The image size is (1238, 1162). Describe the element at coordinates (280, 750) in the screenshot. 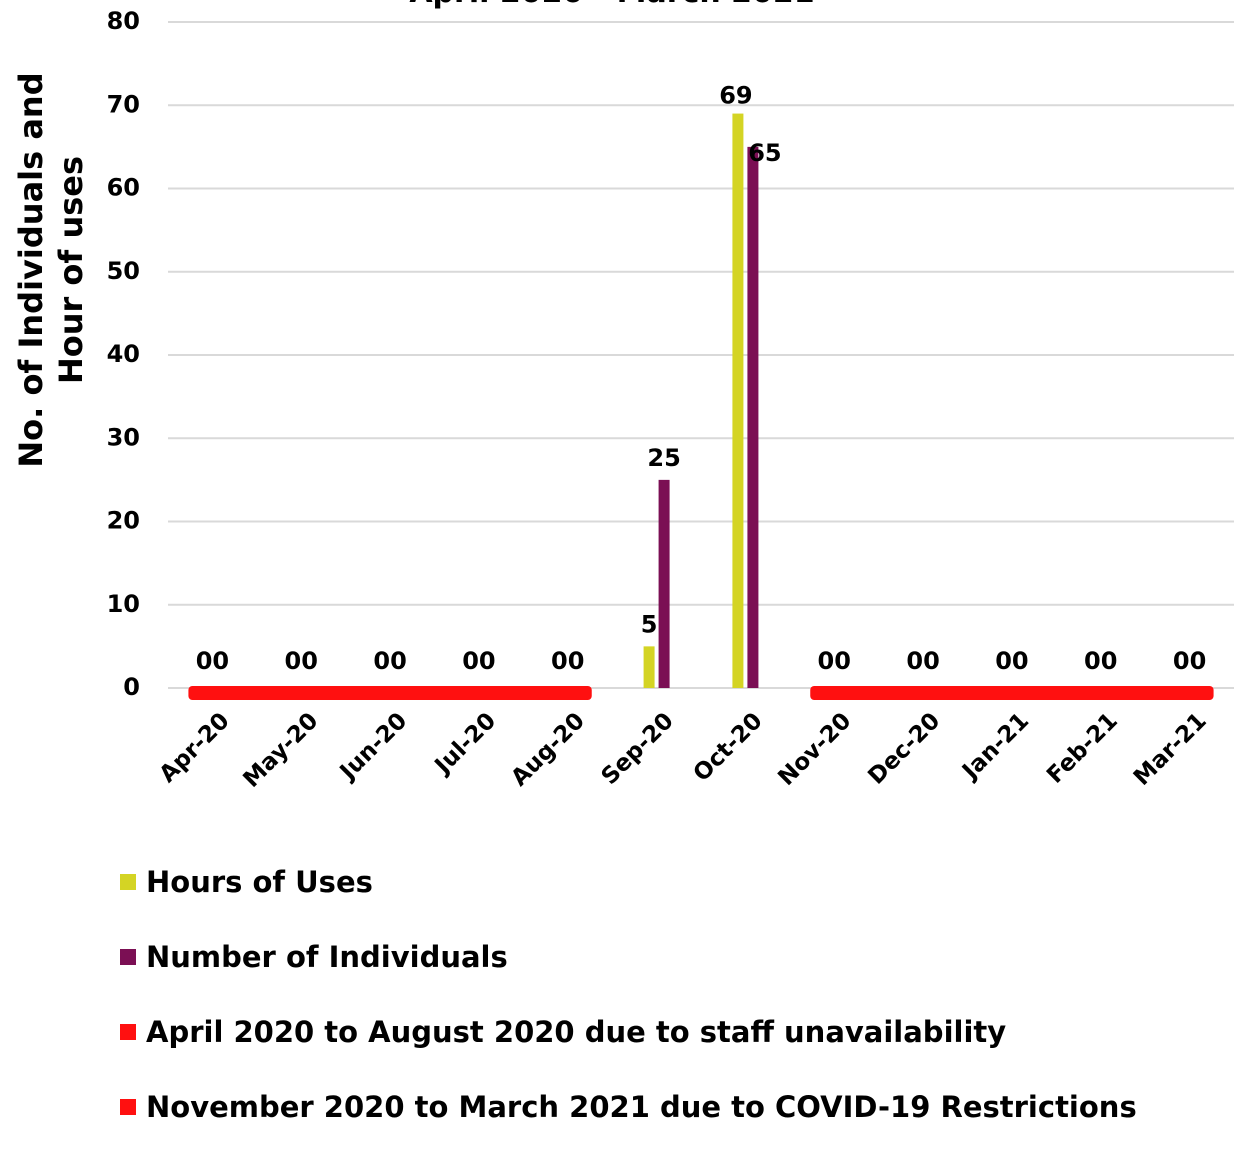

I see `x-tick-label: May-20` at that location.